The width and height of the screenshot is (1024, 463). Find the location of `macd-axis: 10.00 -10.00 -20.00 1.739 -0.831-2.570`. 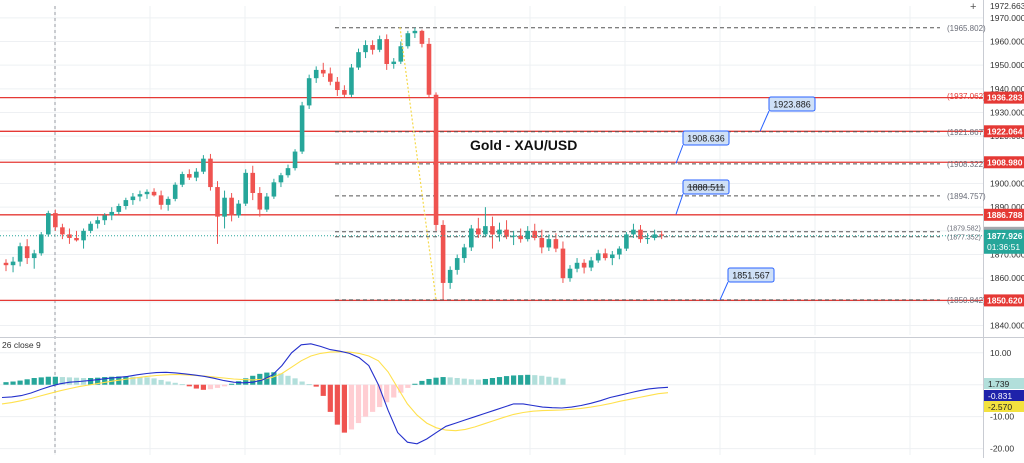

macd-axis: 10.00 -10.00 -20.00 1.739 -0.831-2.570 is located at coordinates (1004, 401).